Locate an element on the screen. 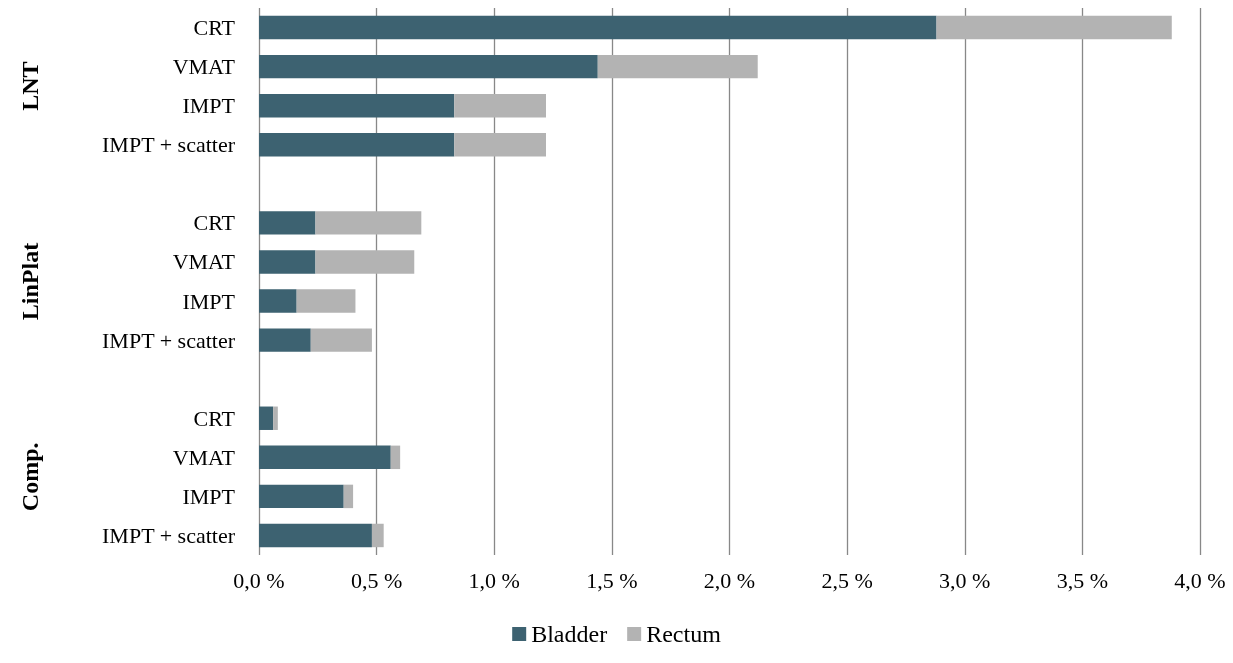 The width and height of the screenshot is (1233, 663). text: LNT is located at coordinates (30, 86).